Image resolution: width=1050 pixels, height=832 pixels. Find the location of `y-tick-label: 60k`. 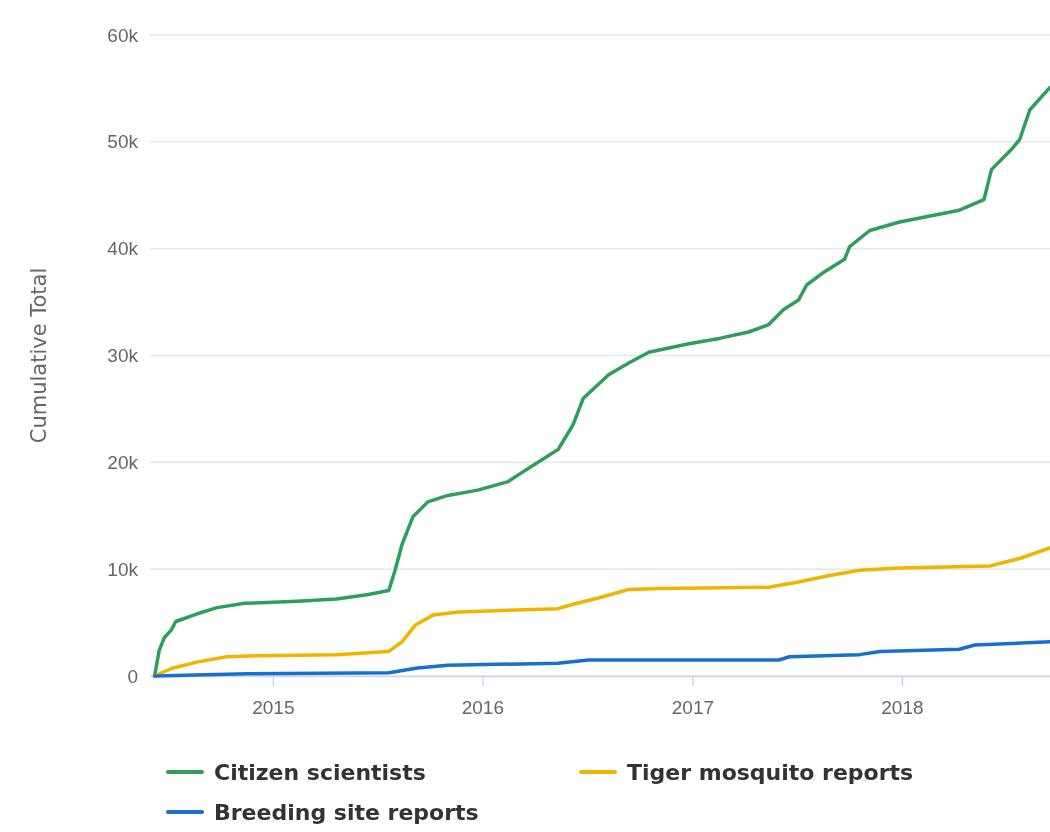

y-tick-label: 60k is located at coordinates (123, 35).